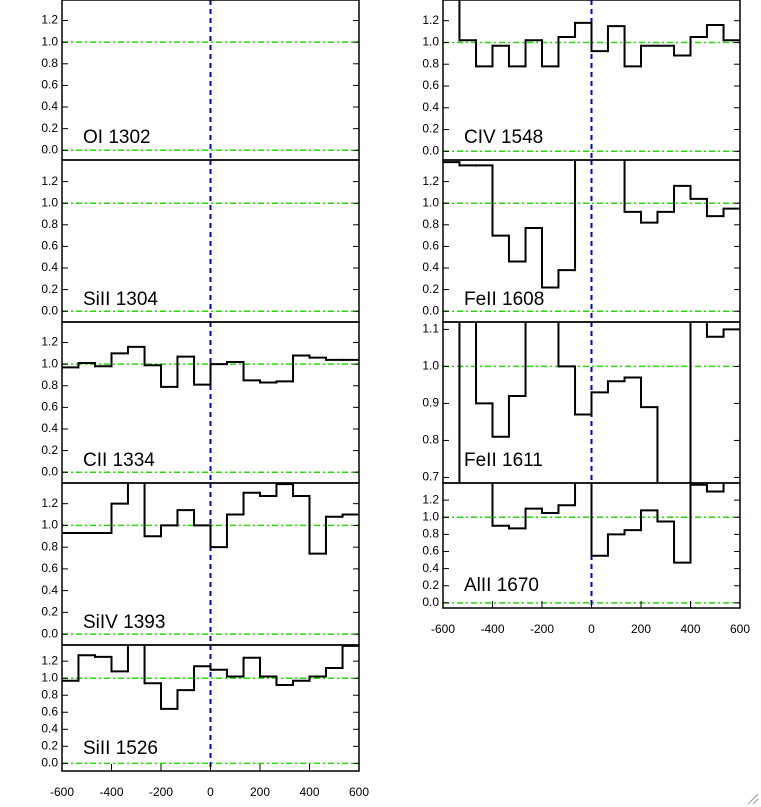  I want to click on resize-grip, so click(753, 799).